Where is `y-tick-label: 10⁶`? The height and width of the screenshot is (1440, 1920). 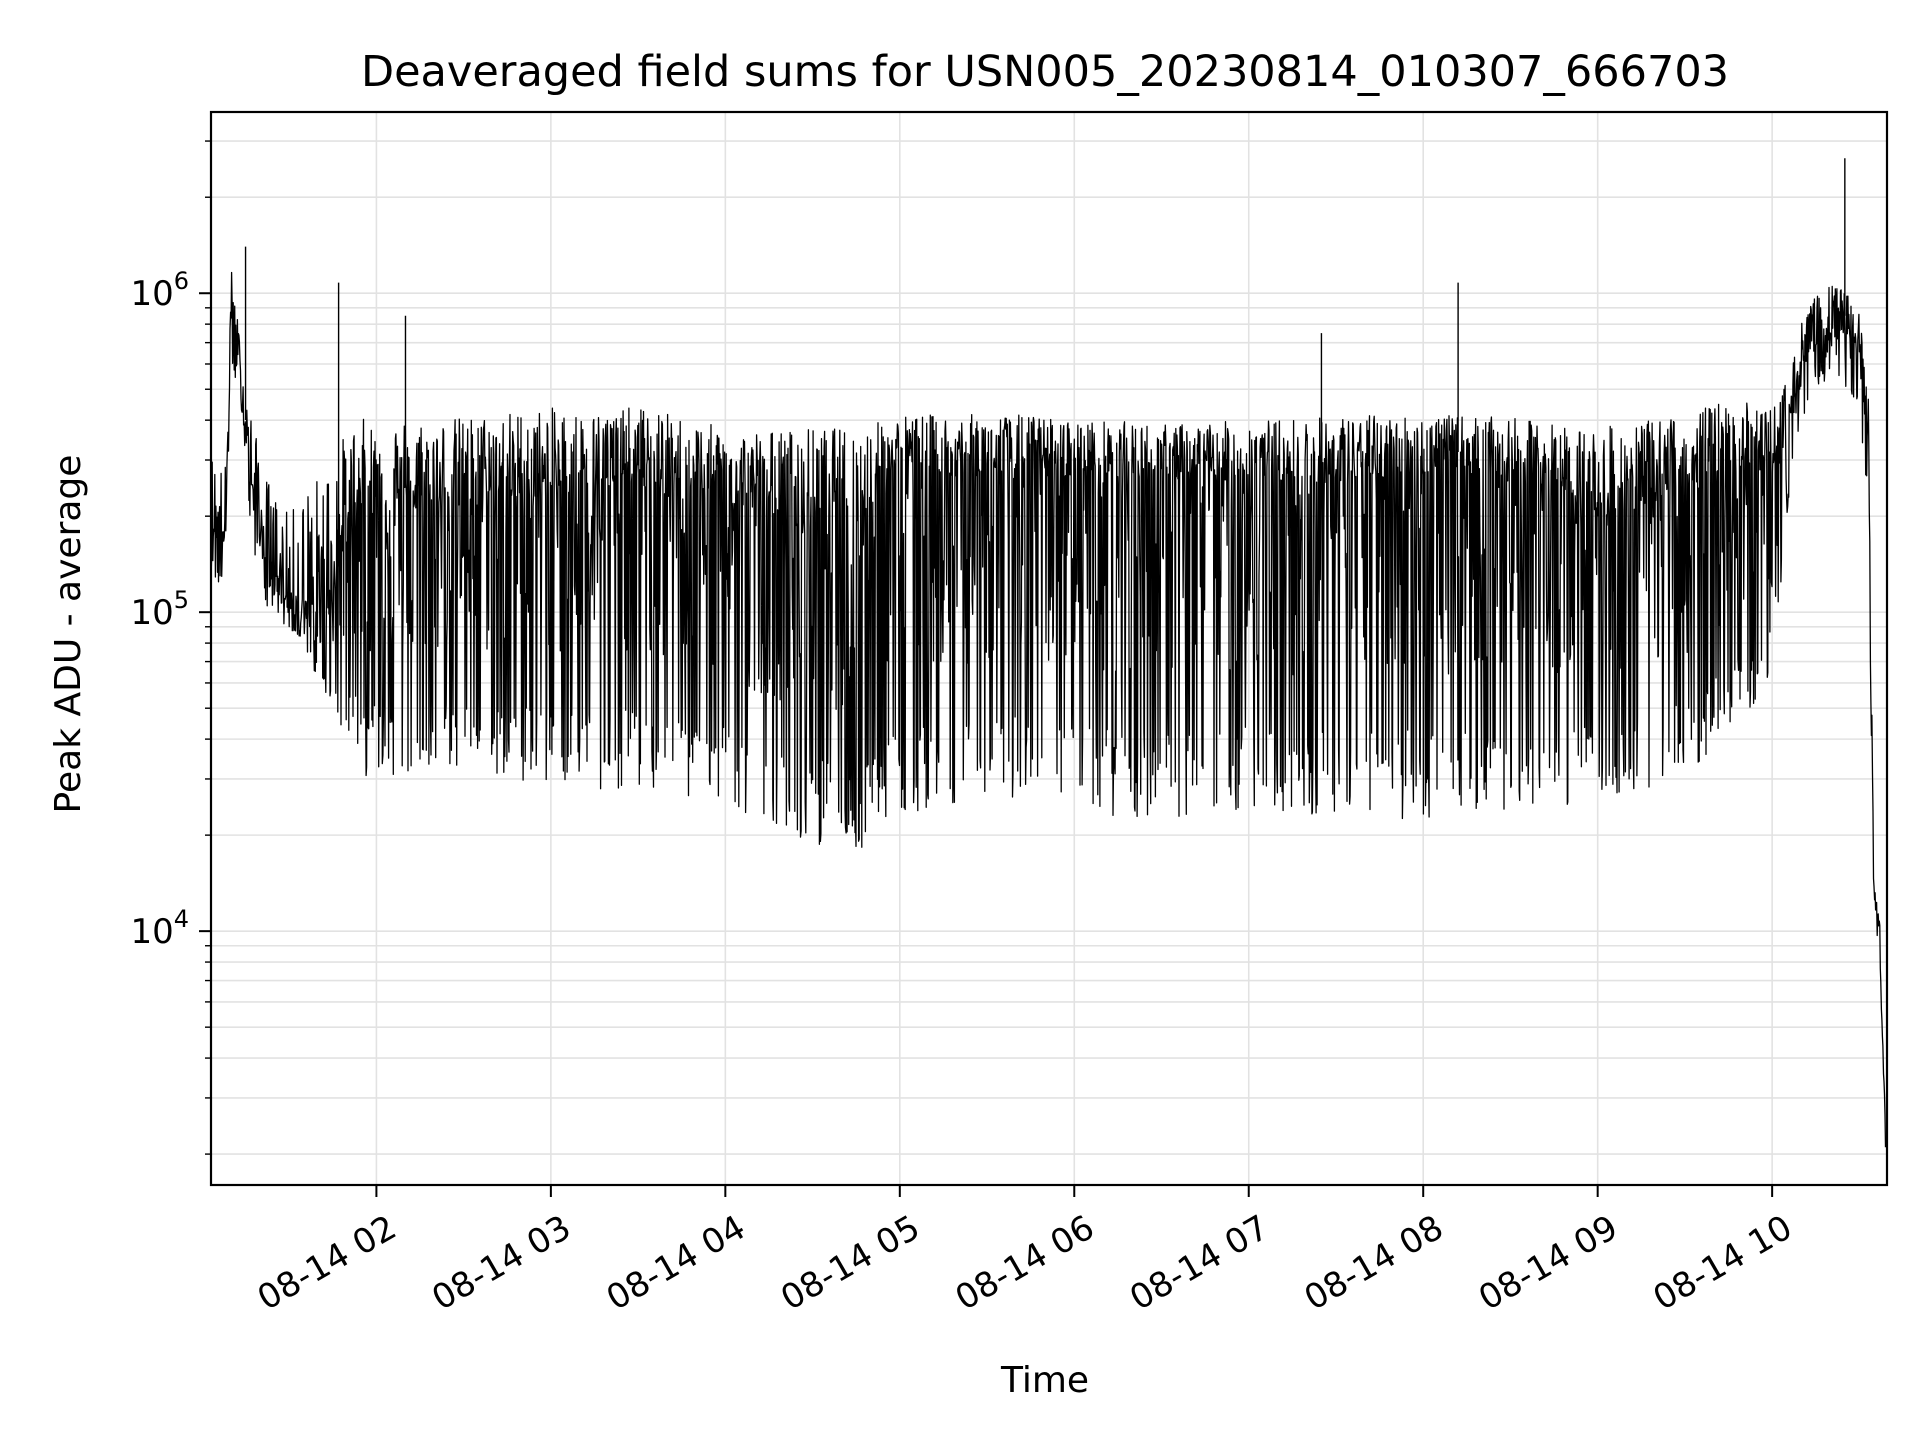
y-tick-label: 10⁶ is located at coordinates (159, 290).